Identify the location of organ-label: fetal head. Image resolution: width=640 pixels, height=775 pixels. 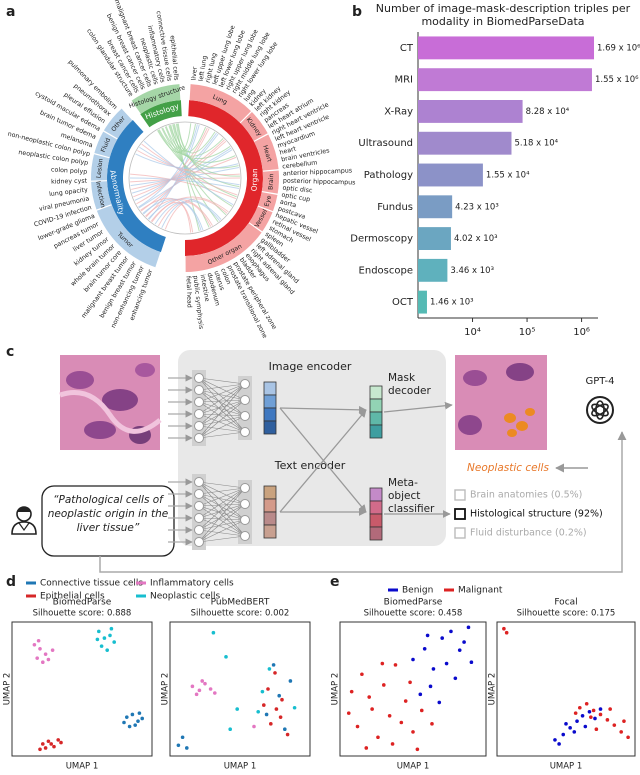
(189, 292).